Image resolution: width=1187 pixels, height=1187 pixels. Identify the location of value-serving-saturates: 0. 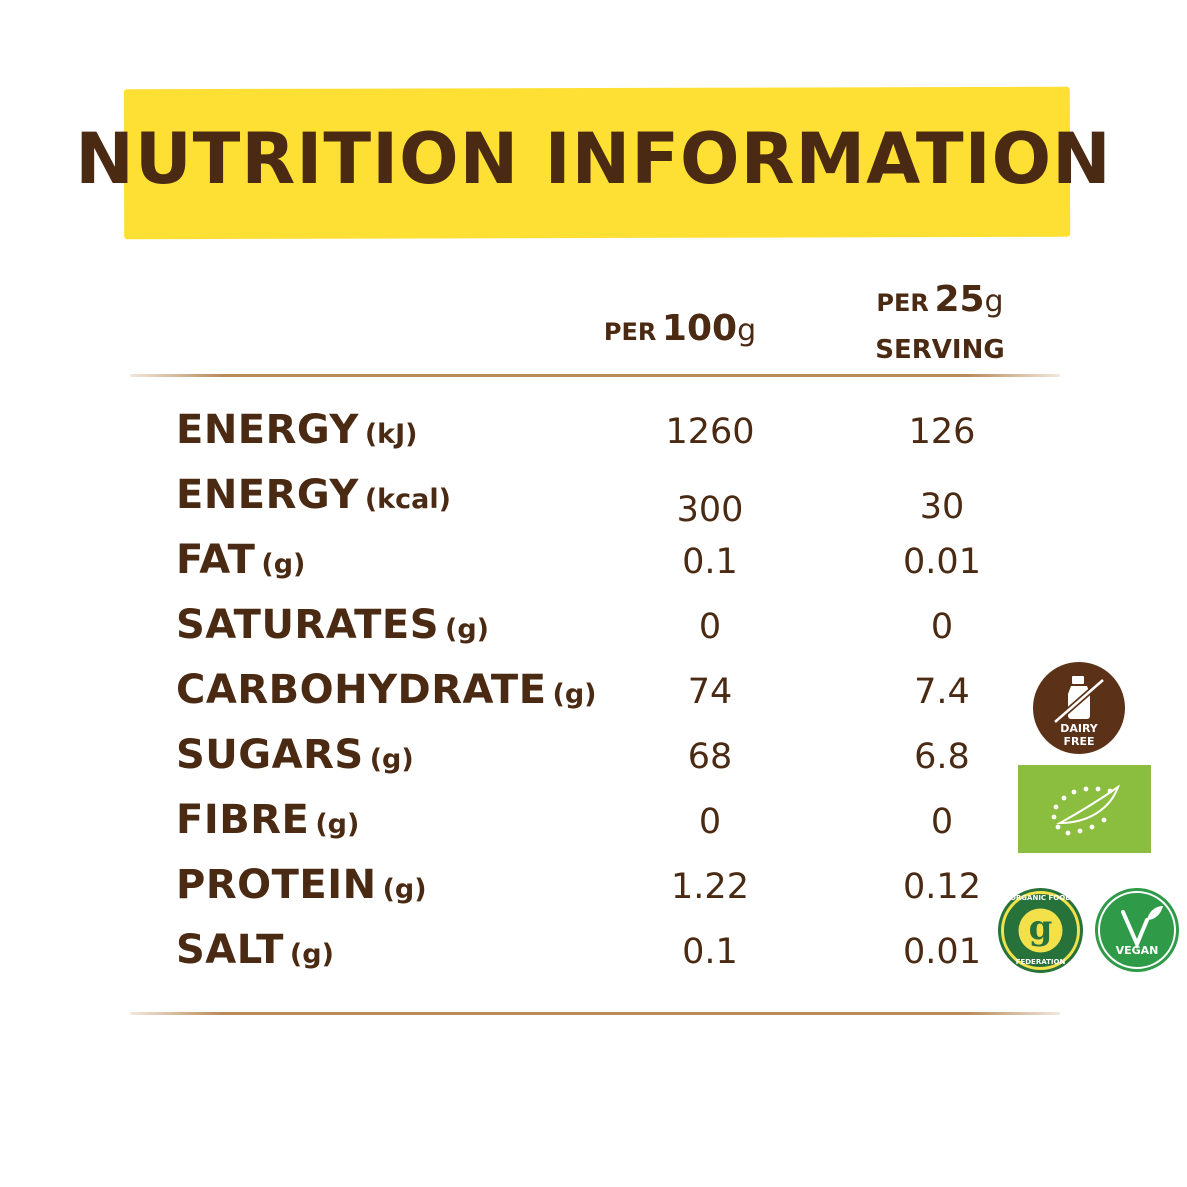
(942, 627).